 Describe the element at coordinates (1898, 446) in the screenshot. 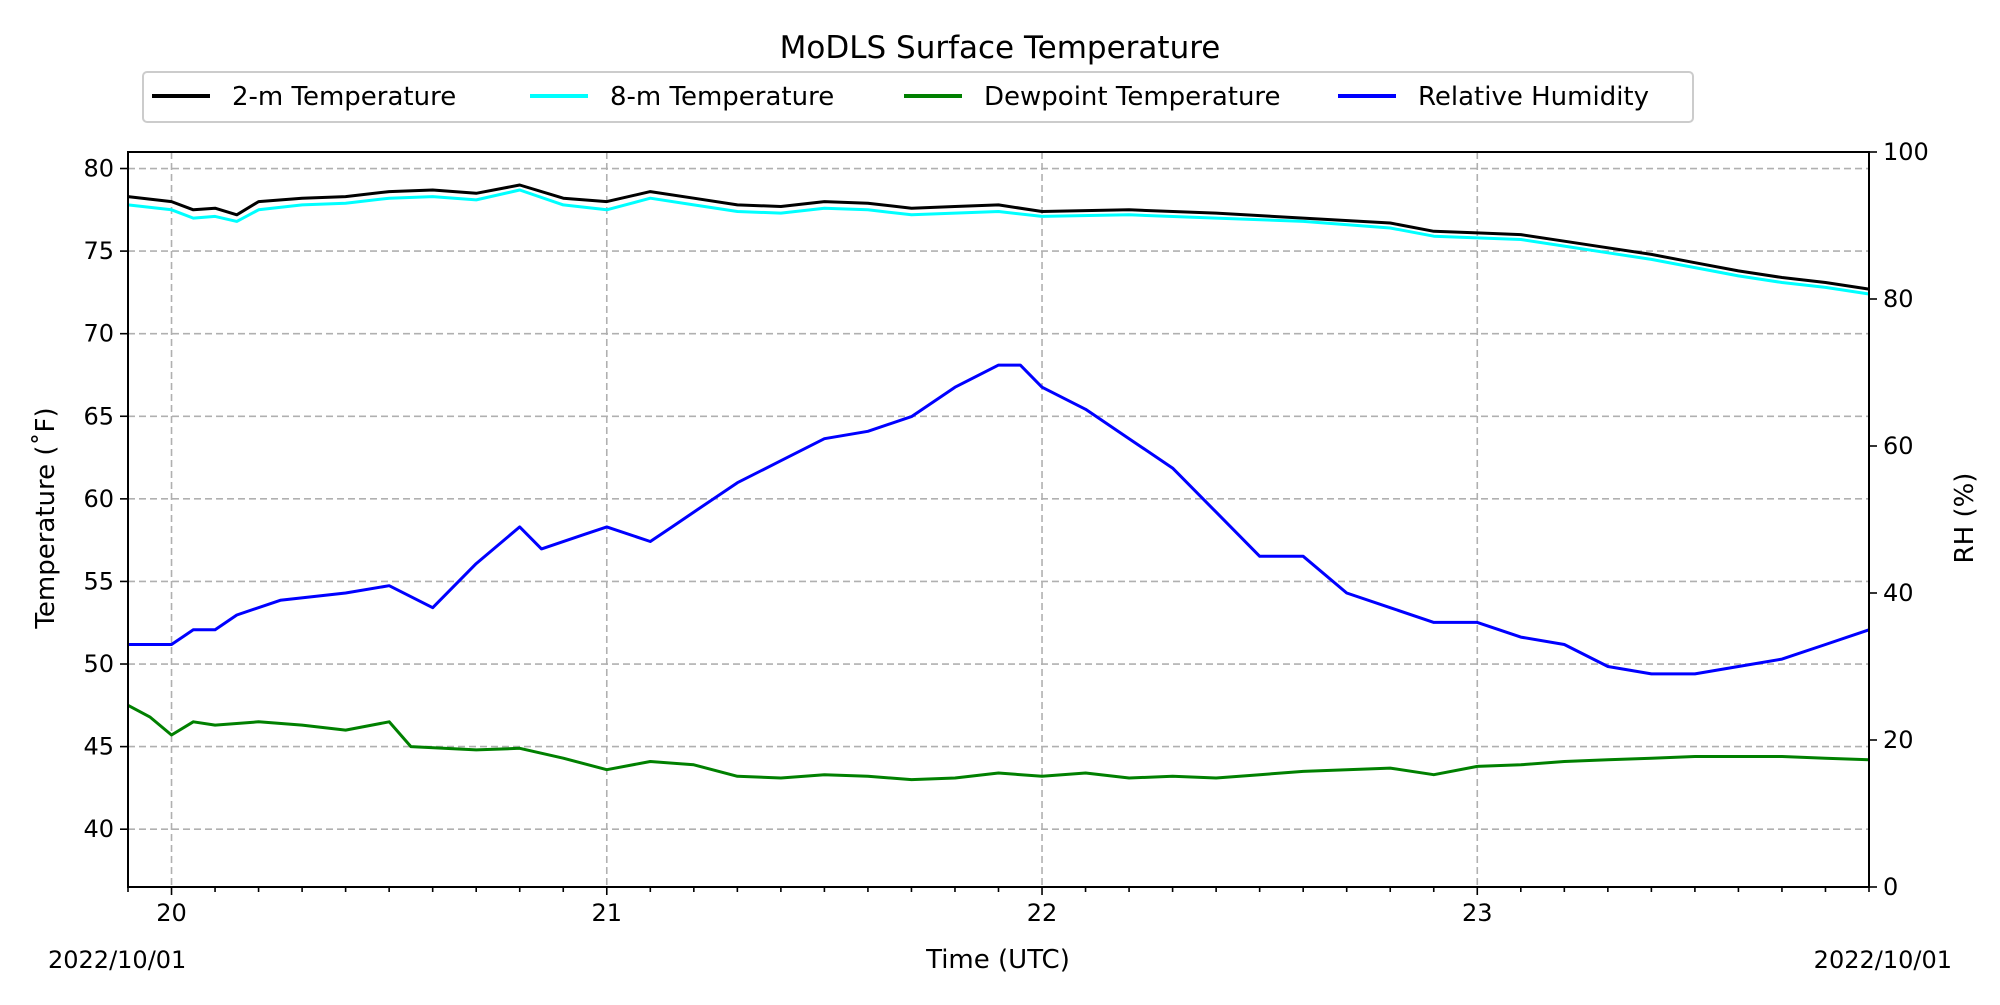

I see `y2-tick-label: 60` at that location.